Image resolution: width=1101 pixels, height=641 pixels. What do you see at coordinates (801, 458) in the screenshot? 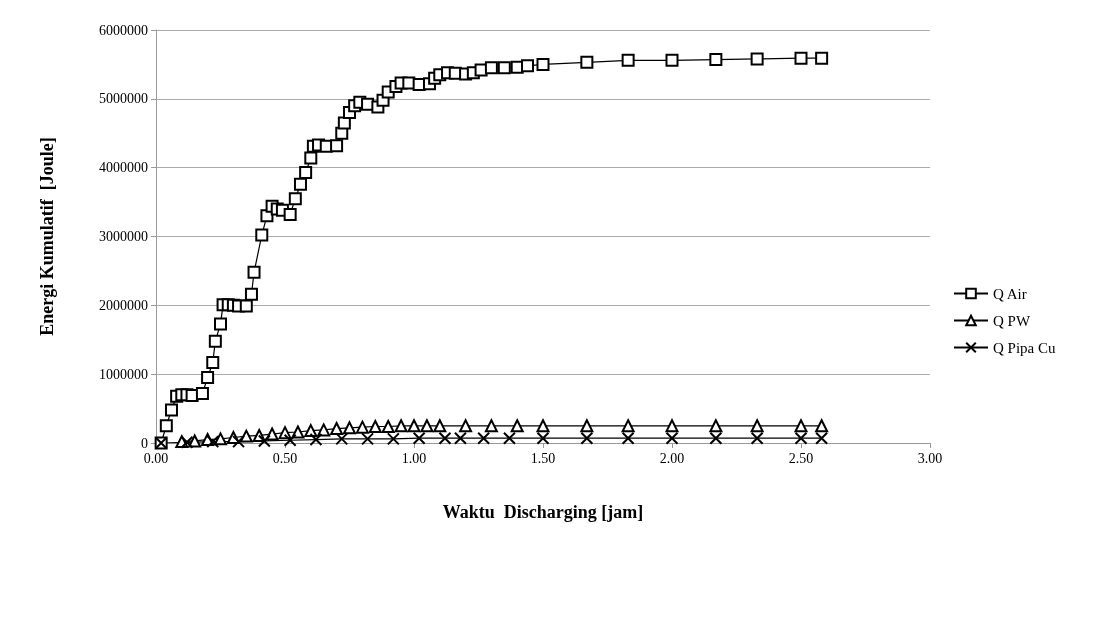
I see `x-tick-label: 2.50` at bounding box center [801, 458].